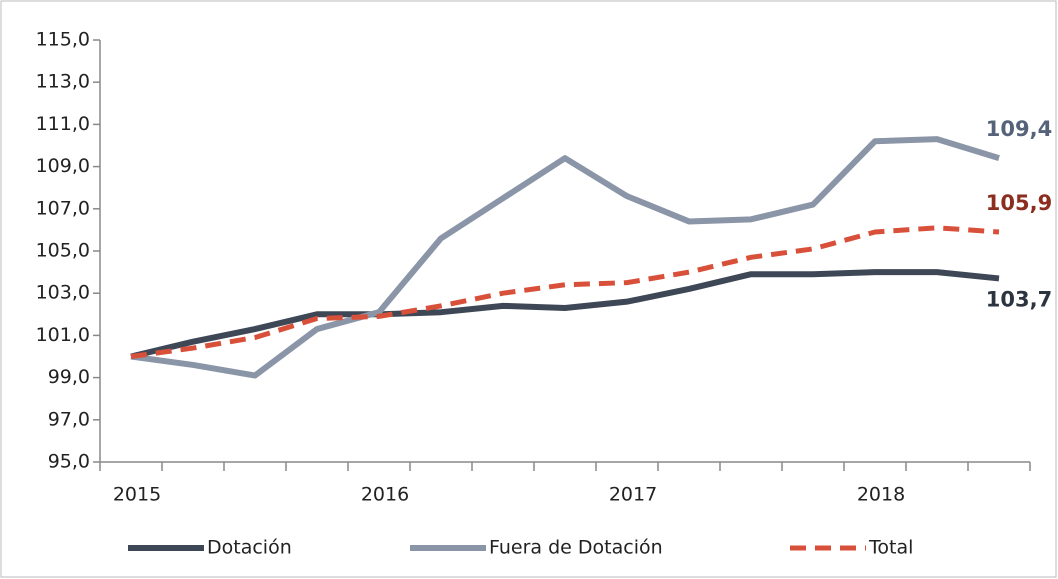 The width and height of the screenshot is (1058, 579). What do you see at coordinates (249, 548) in the screenshot?
I see `legend-label: Dotación` at bounding box center [249, 548].